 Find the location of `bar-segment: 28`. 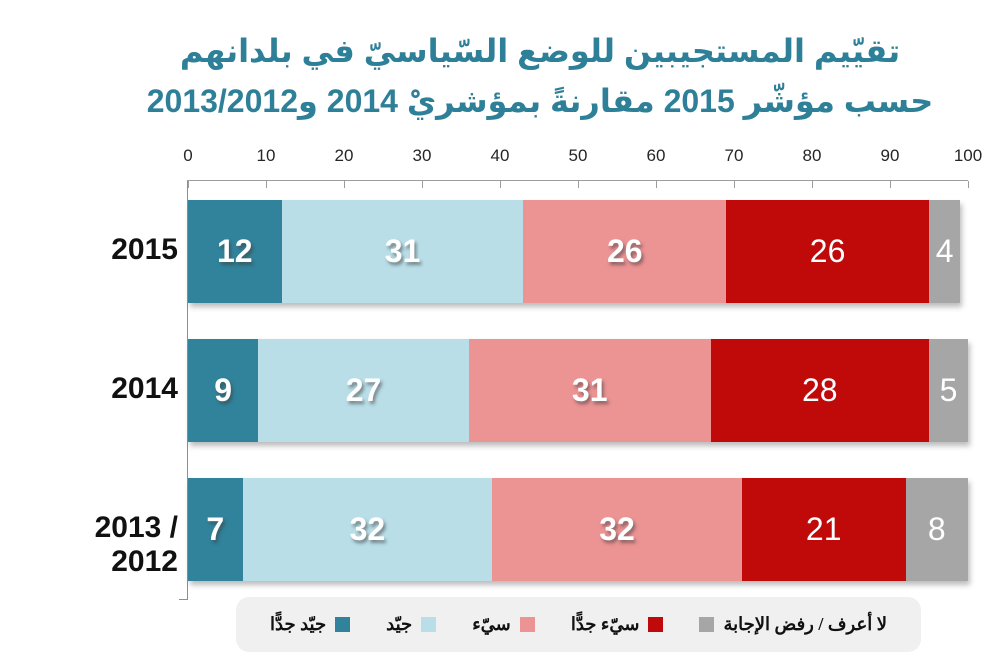

bar-segment: 28 is located at coordinates (819, 390).